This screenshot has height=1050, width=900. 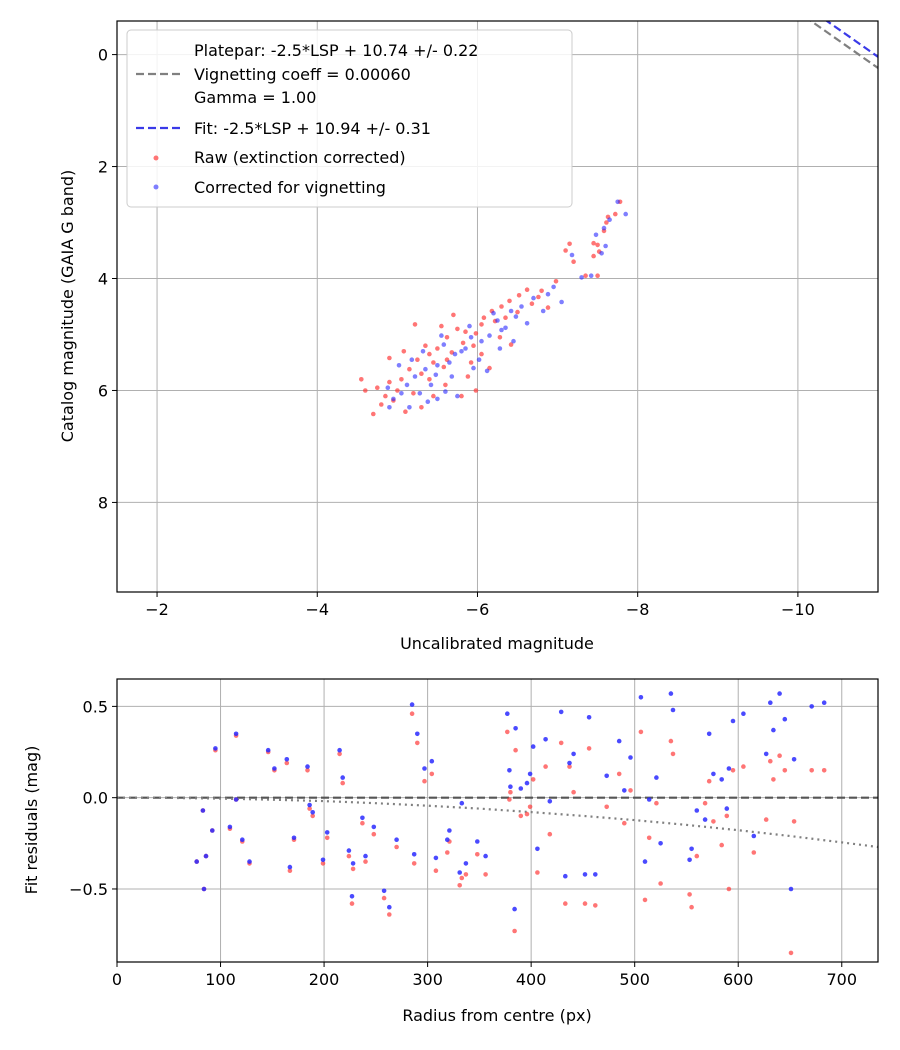 I want to click on bottom-x-axis-label: Radius from centre (px), so click(x=496, y=1015).